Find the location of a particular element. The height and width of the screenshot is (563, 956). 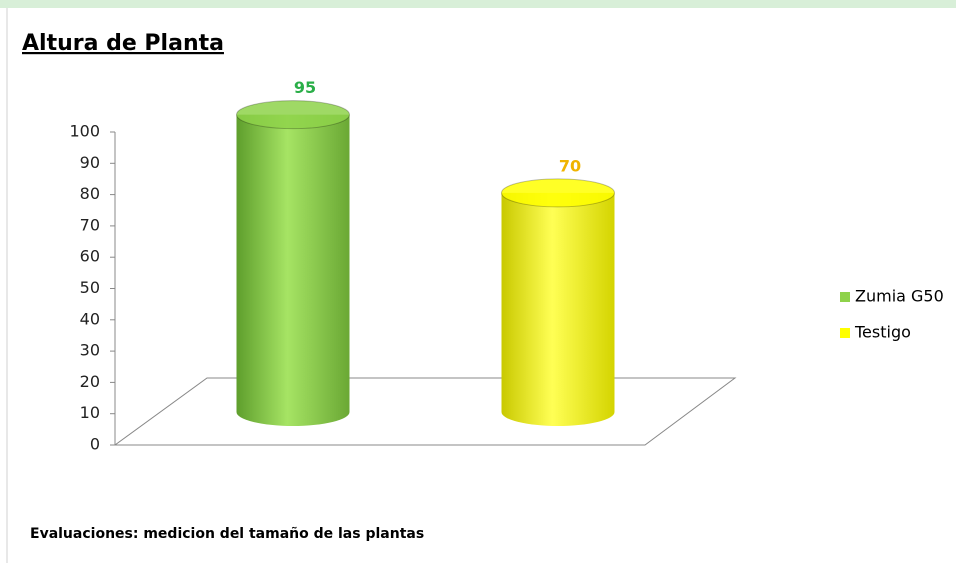

y-tick-label: 100 is located at coordinates (84, 131).